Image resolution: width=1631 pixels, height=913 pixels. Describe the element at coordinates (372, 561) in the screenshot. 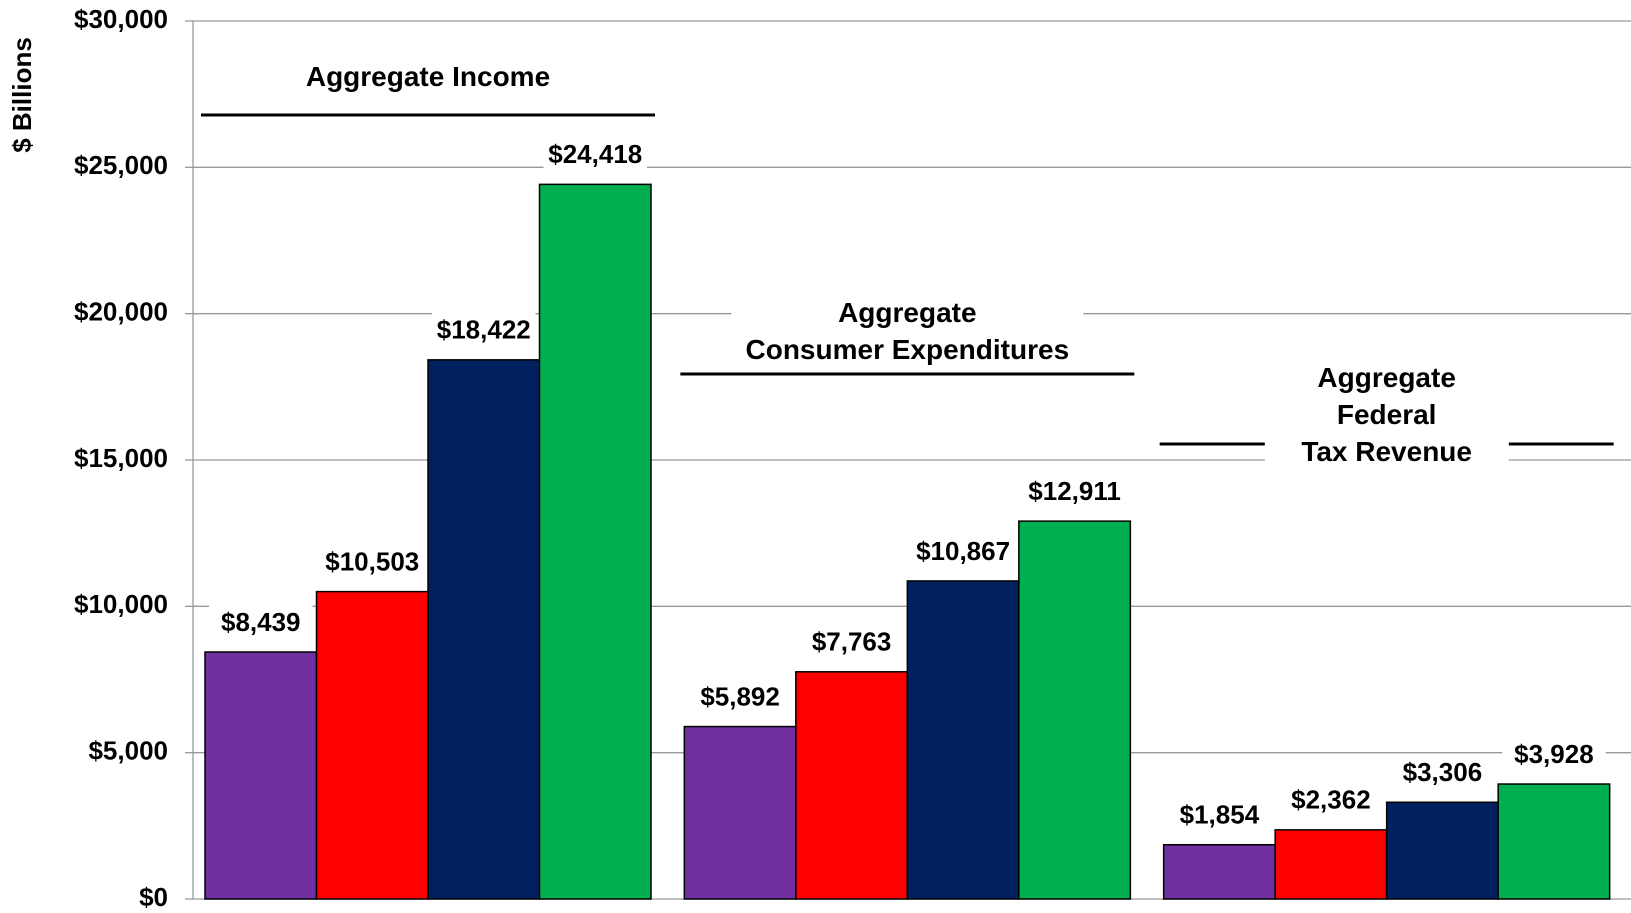

I see `value-label: $10,503` at that location.